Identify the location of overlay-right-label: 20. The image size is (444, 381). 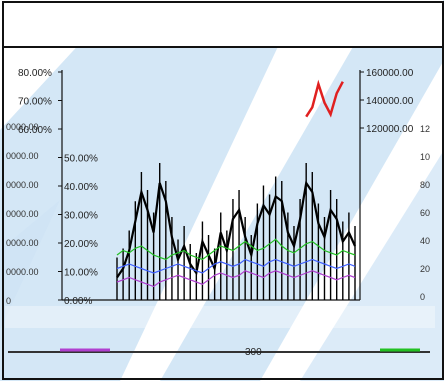
(425, 269).